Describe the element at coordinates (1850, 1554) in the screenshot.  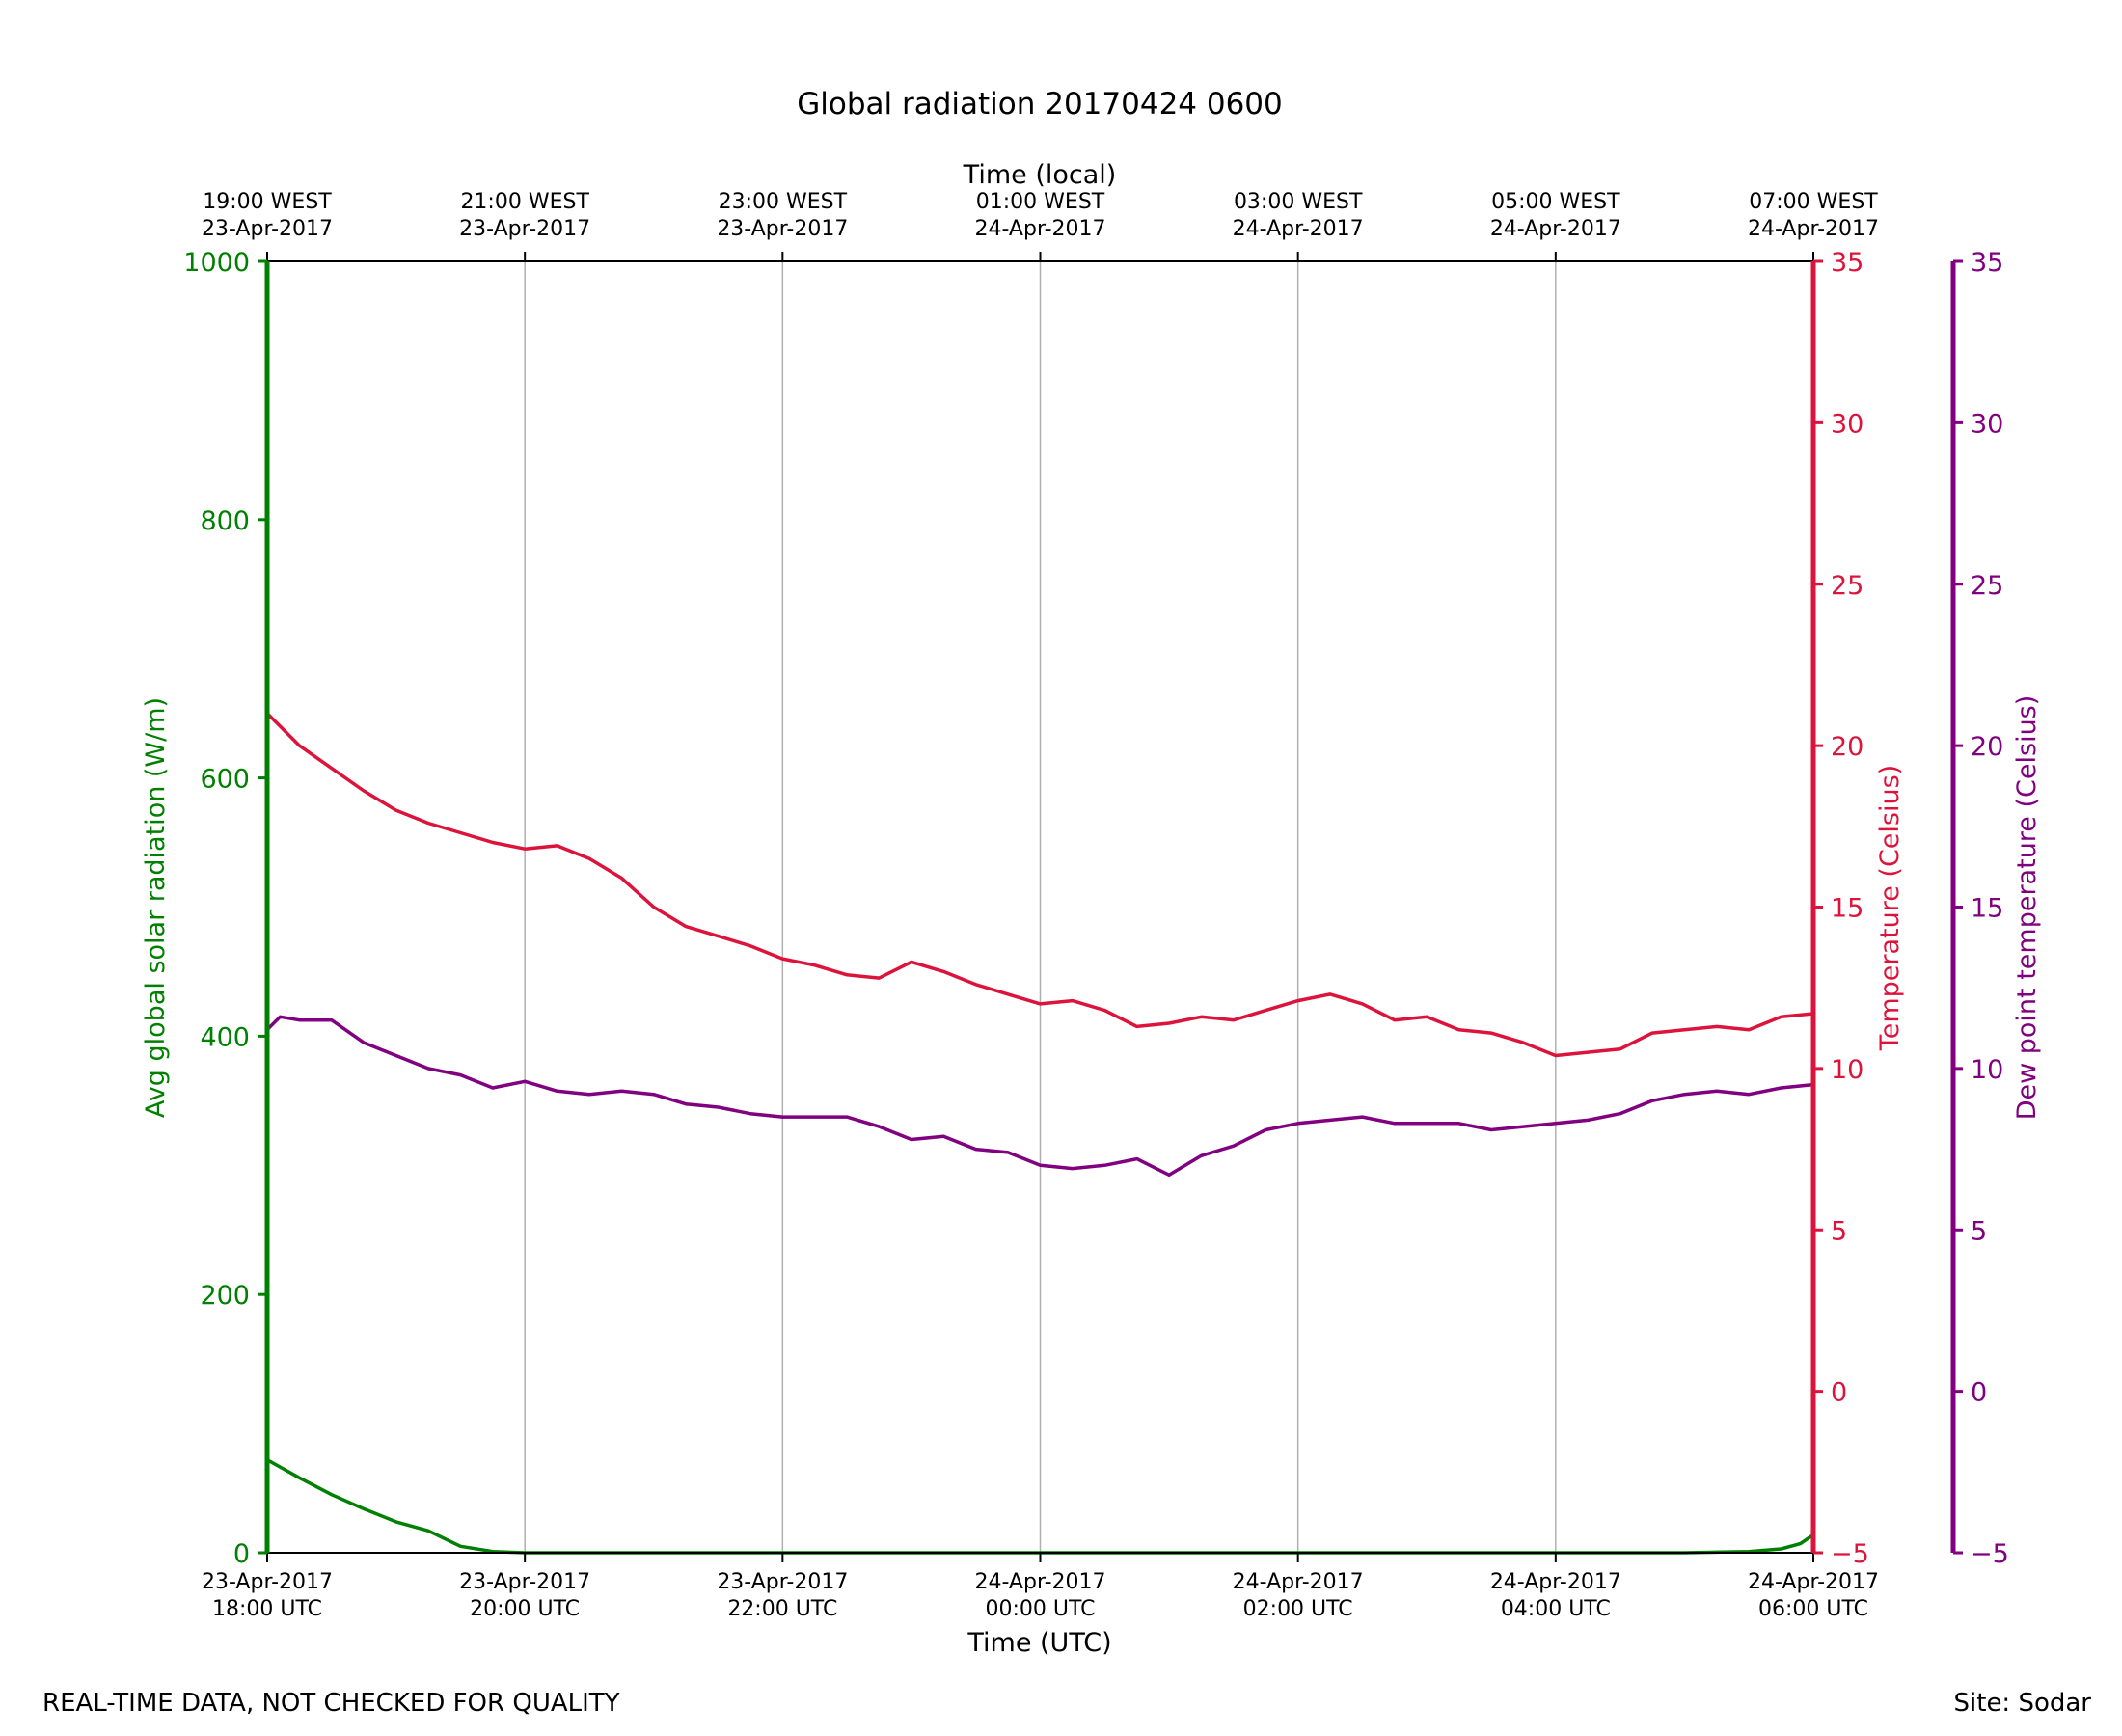
I see `y-right-temperature-tick-label: −5` at that location.